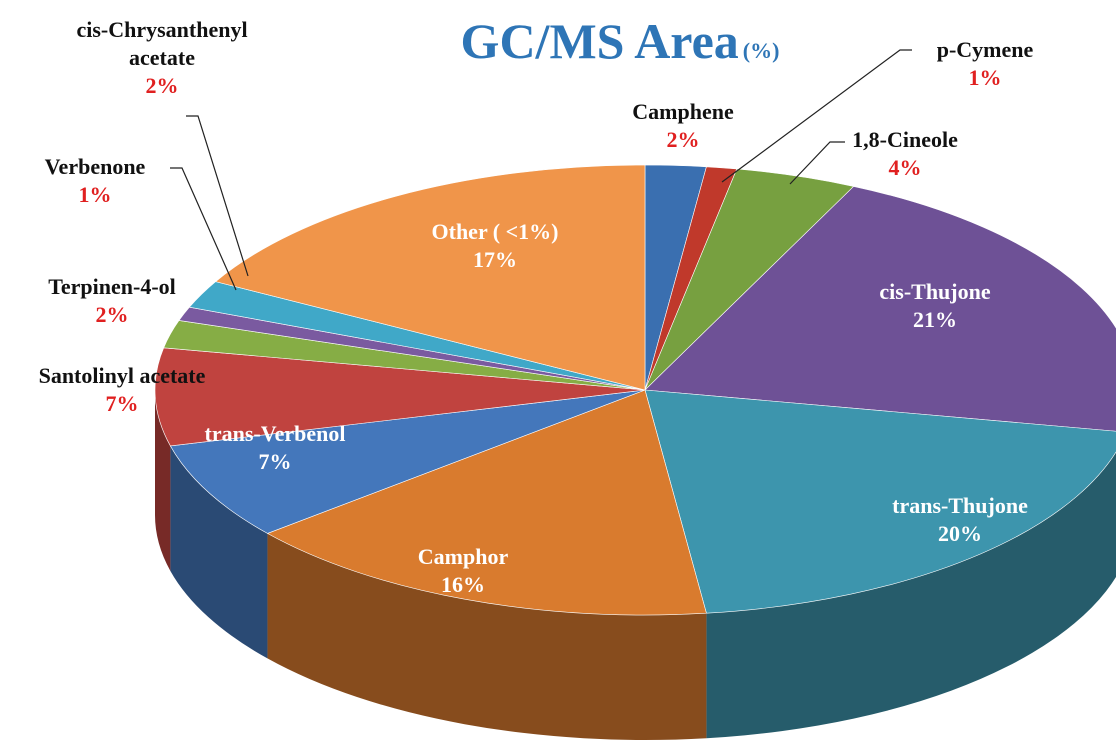 Image resolution: width=1116 pixels, height=749 pixels. What do you see at coordinates (275, 433) in the screenshot?
I see `category-label: trans-Verbenol` at bounding box center [275, 433].